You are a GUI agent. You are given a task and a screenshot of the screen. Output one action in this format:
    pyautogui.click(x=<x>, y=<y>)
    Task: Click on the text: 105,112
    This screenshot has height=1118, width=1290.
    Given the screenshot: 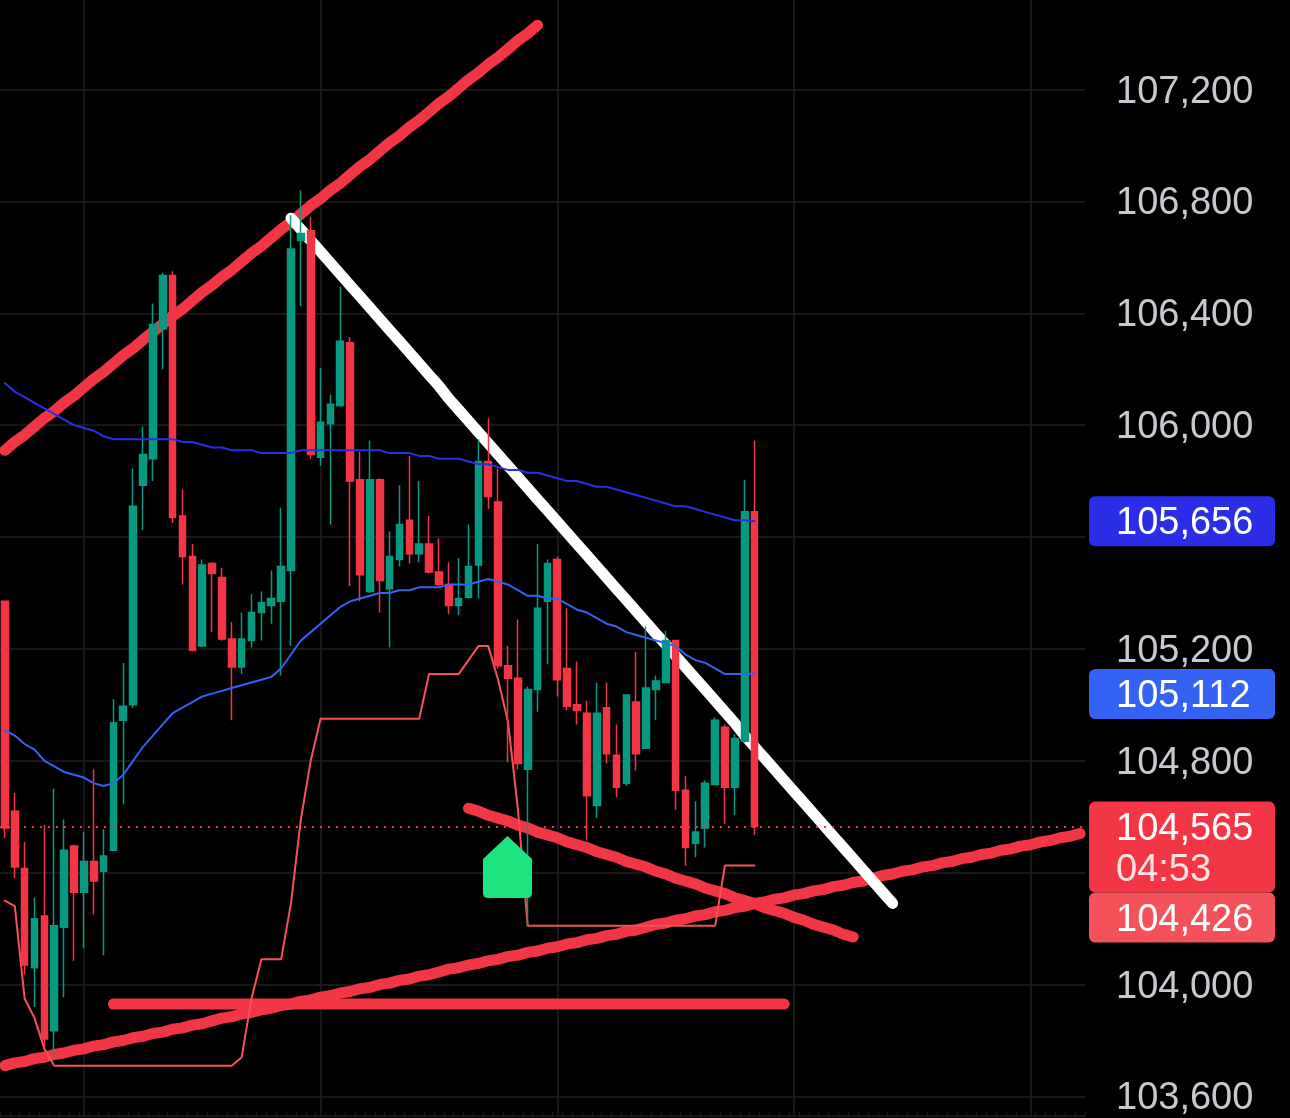 What is the action you would take?
    pyautogui.click(x=1183, y=693)
    